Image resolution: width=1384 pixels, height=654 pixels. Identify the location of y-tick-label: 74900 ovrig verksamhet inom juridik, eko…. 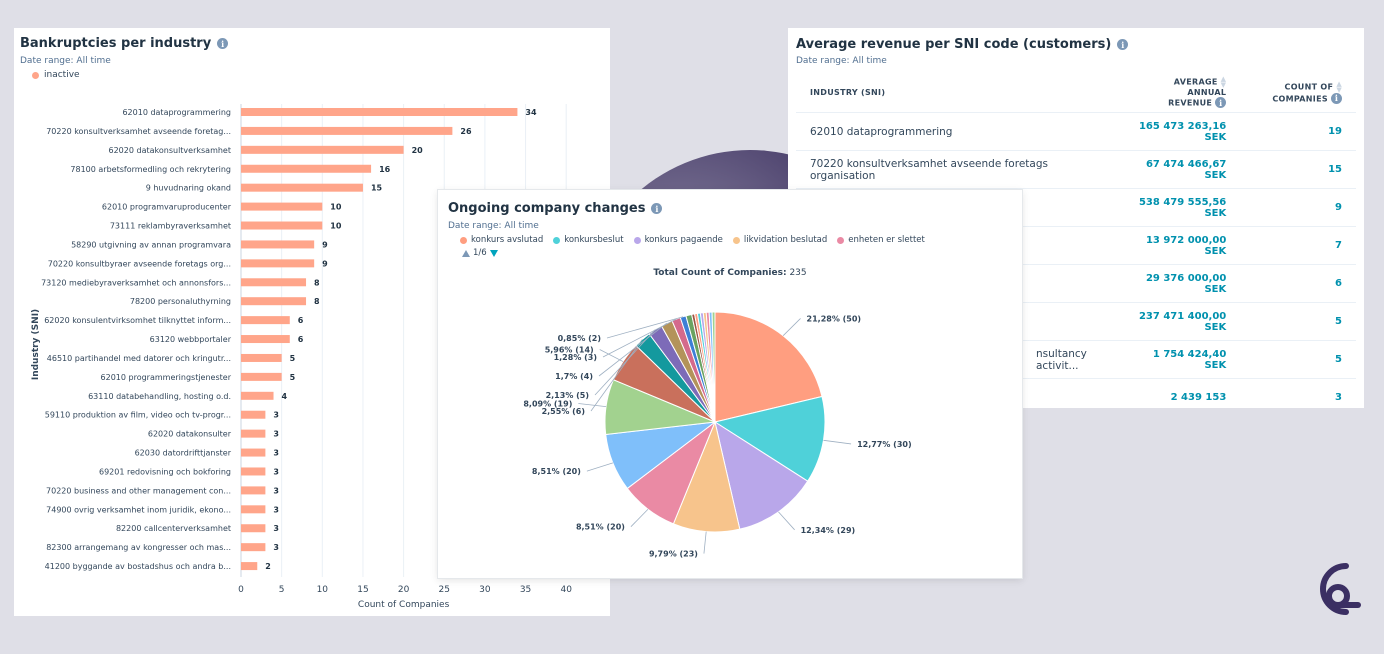
(138, 509).